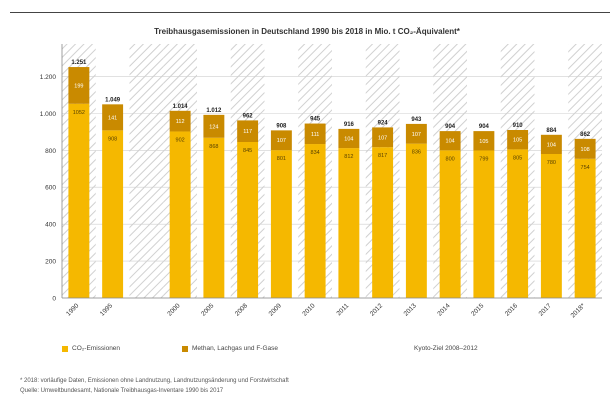 The height and width of the screenshot is (403, 614). I want to click on co2-label: 812, so click(348, 157).